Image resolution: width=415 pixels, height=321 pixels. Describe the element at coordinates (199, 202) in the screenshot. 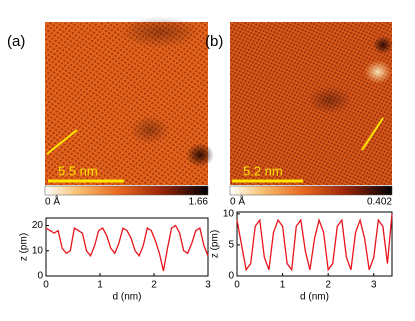

I see `colorbar-max: 1.66` at that location.